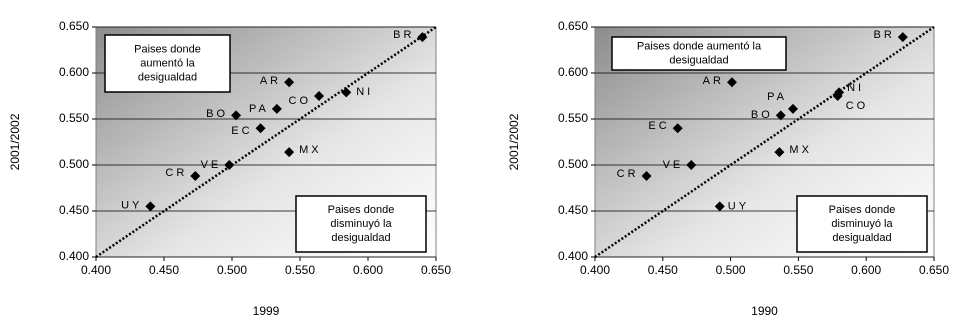  Describe the element at coordinates (764, 311) in the screenshot. I see `x-axis-title: 1990` at that location.